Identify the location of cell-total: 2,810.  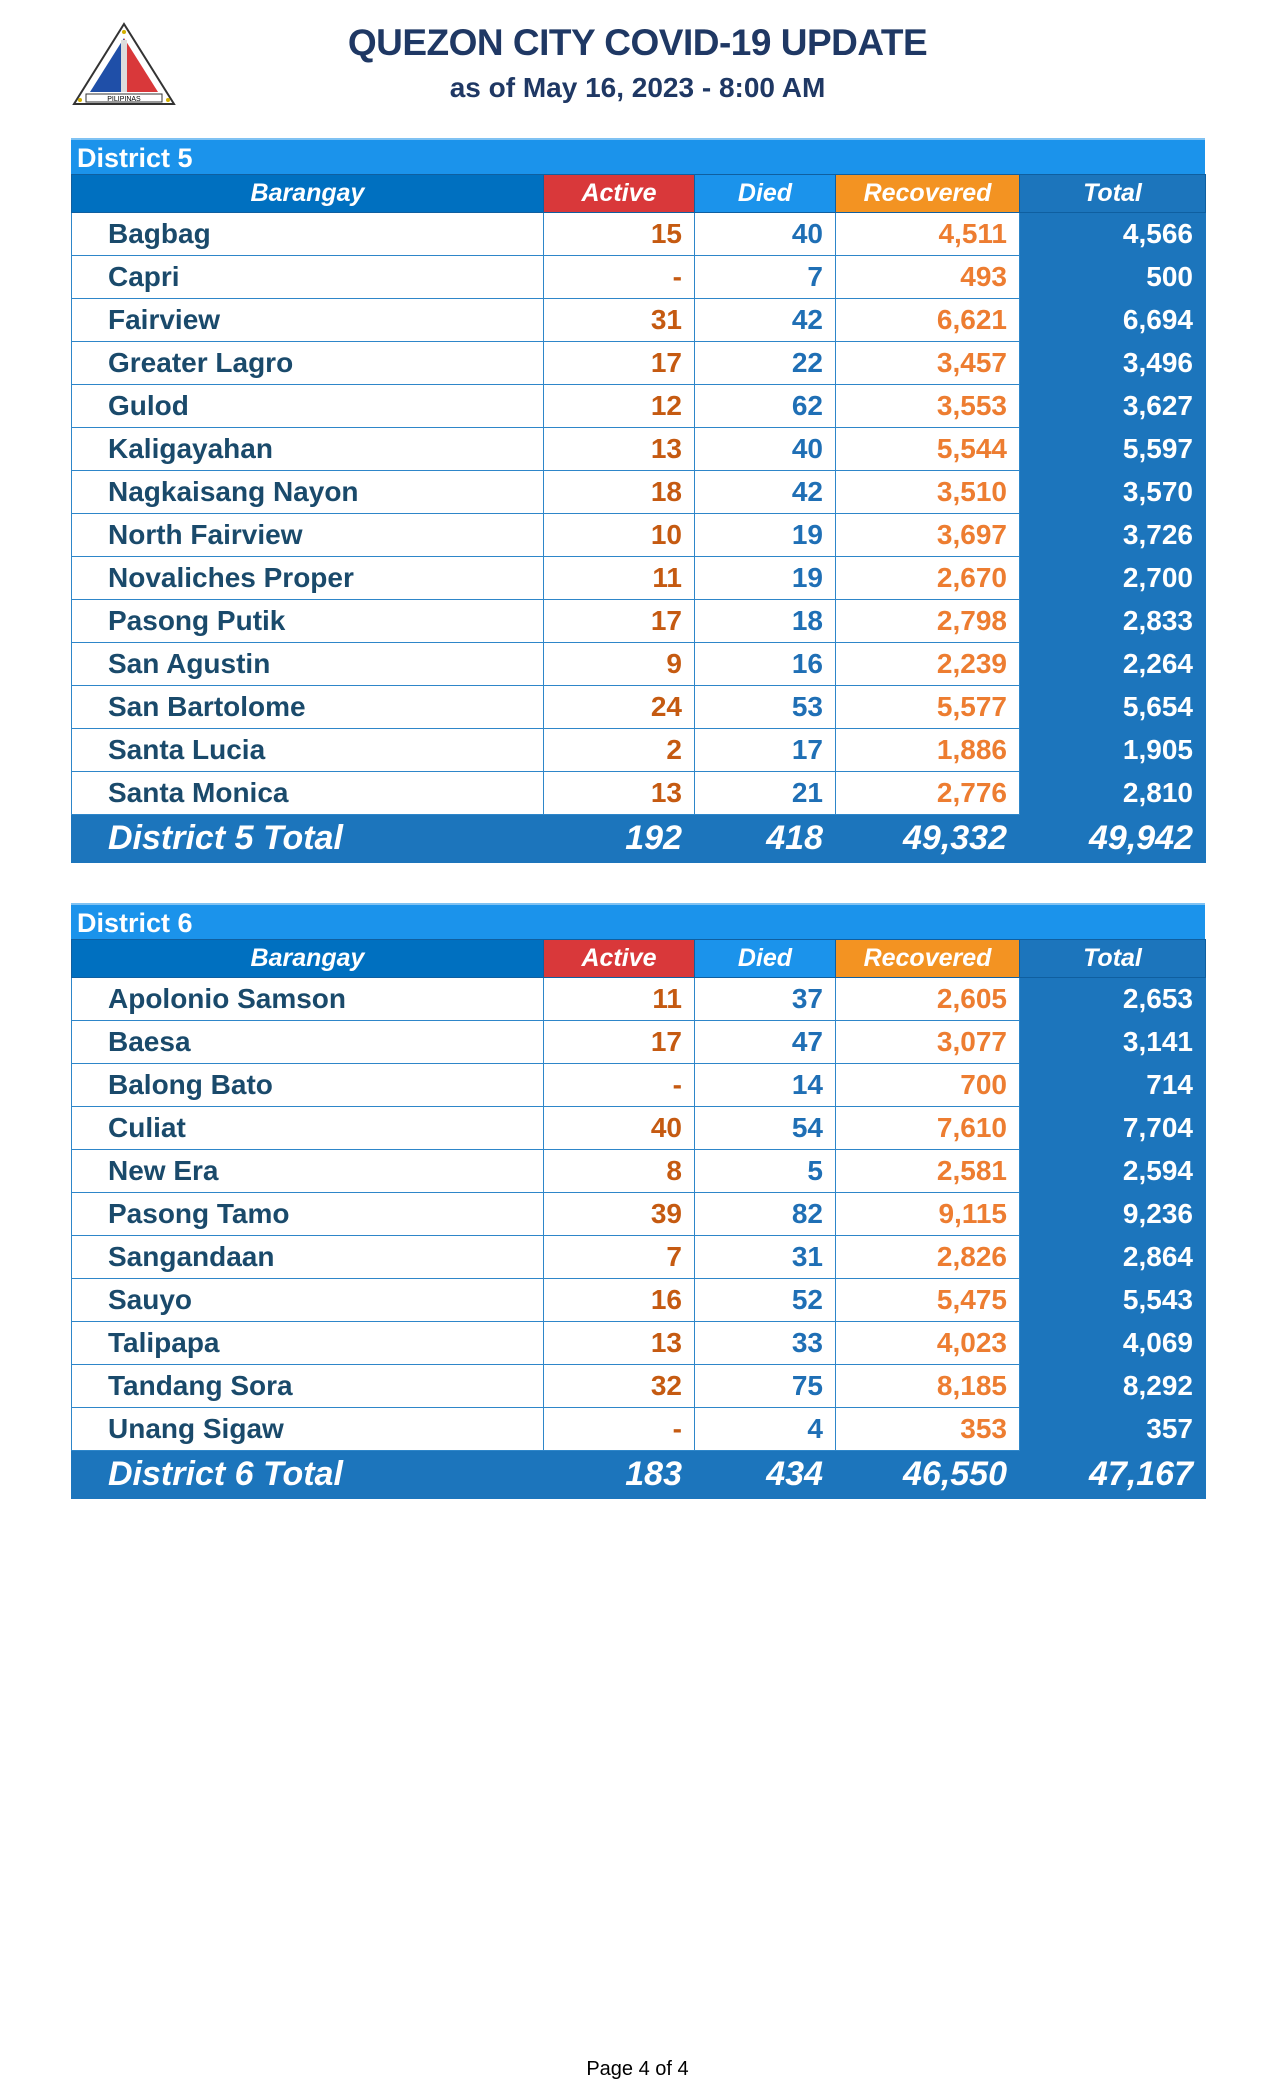
(1112, 793).